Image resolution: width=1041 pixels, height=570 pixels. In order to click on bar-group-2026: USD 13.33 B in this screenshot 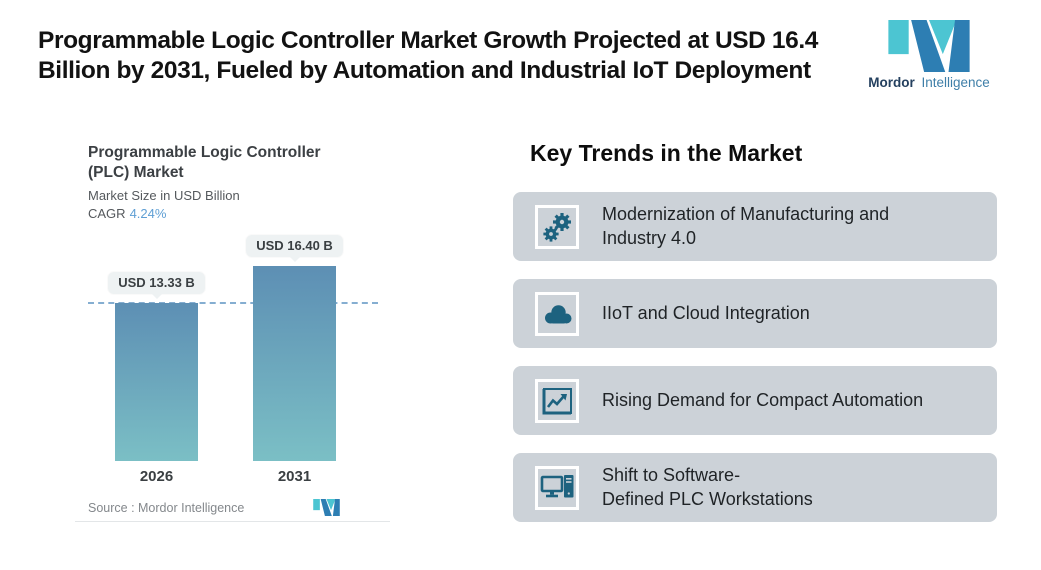, I will do `click(156, 366)`.